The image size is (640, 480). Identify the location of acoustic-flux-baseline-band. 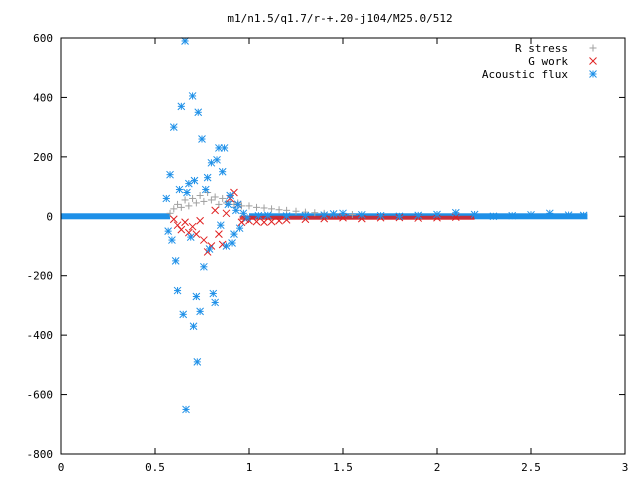
(116, 216).